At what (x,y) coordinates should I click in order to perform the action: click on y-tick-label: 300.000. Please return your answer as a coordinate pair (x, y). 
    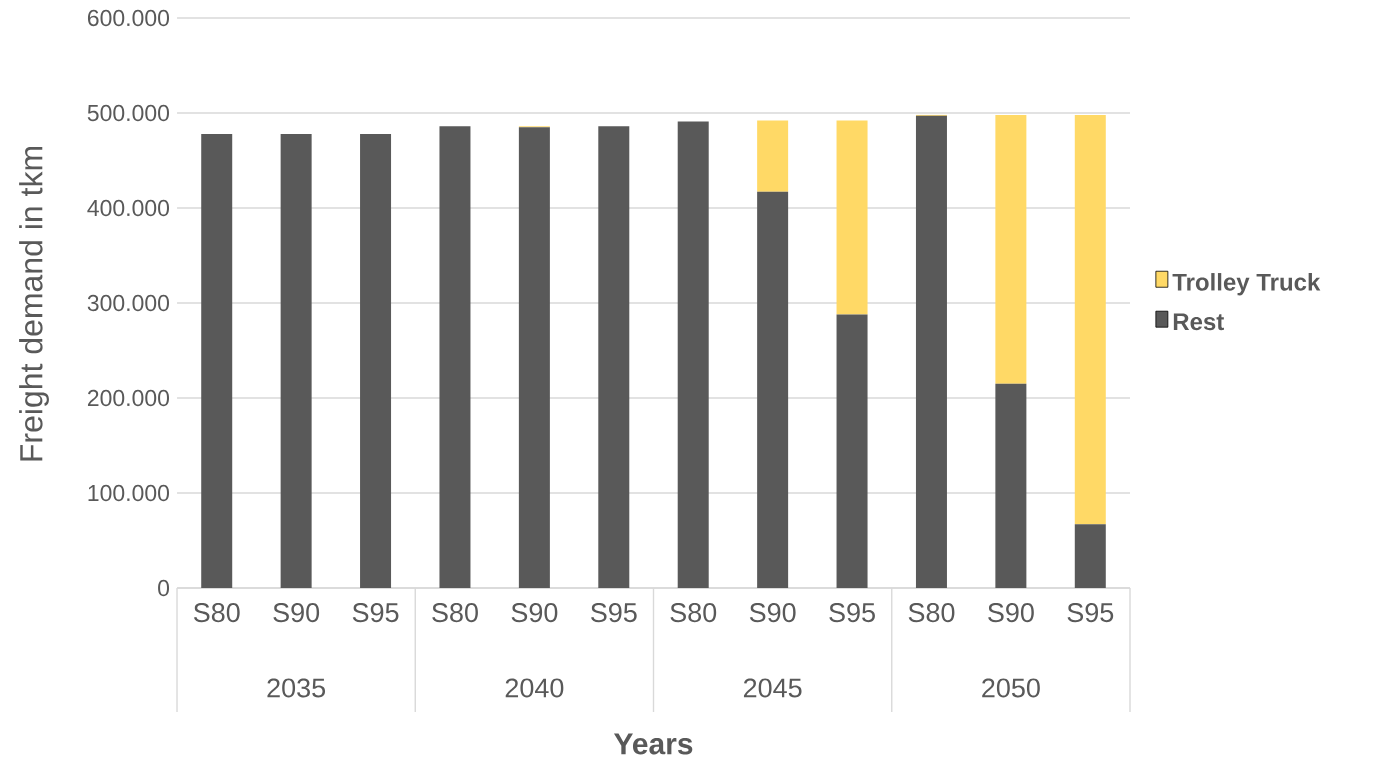
    Looking at the image, I should click on (128, 303).